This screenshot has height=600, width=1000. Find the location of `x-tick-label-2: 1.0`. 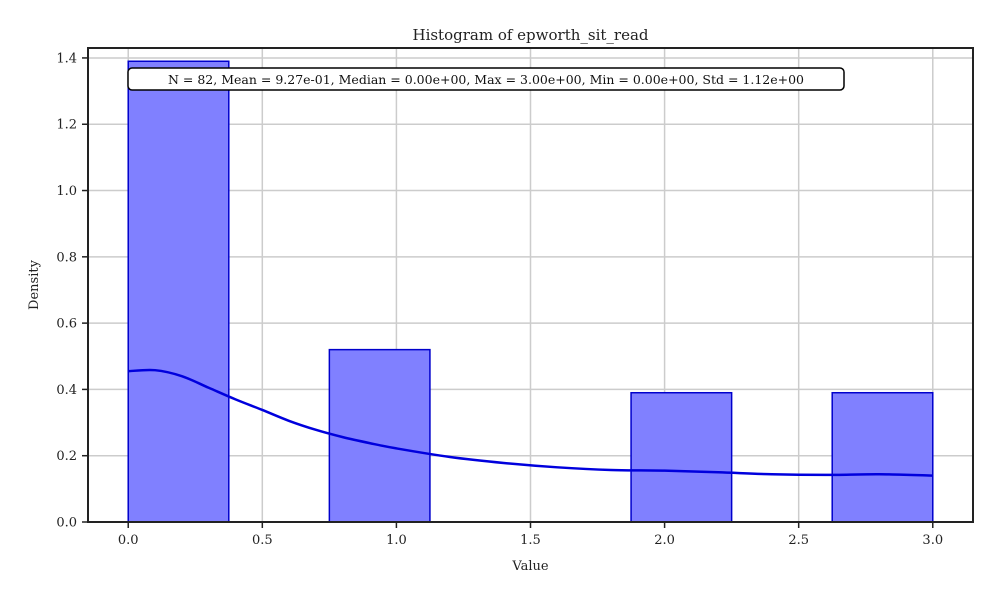

x-tick-label-2: 1.0 is located at coordinates (396, 540).